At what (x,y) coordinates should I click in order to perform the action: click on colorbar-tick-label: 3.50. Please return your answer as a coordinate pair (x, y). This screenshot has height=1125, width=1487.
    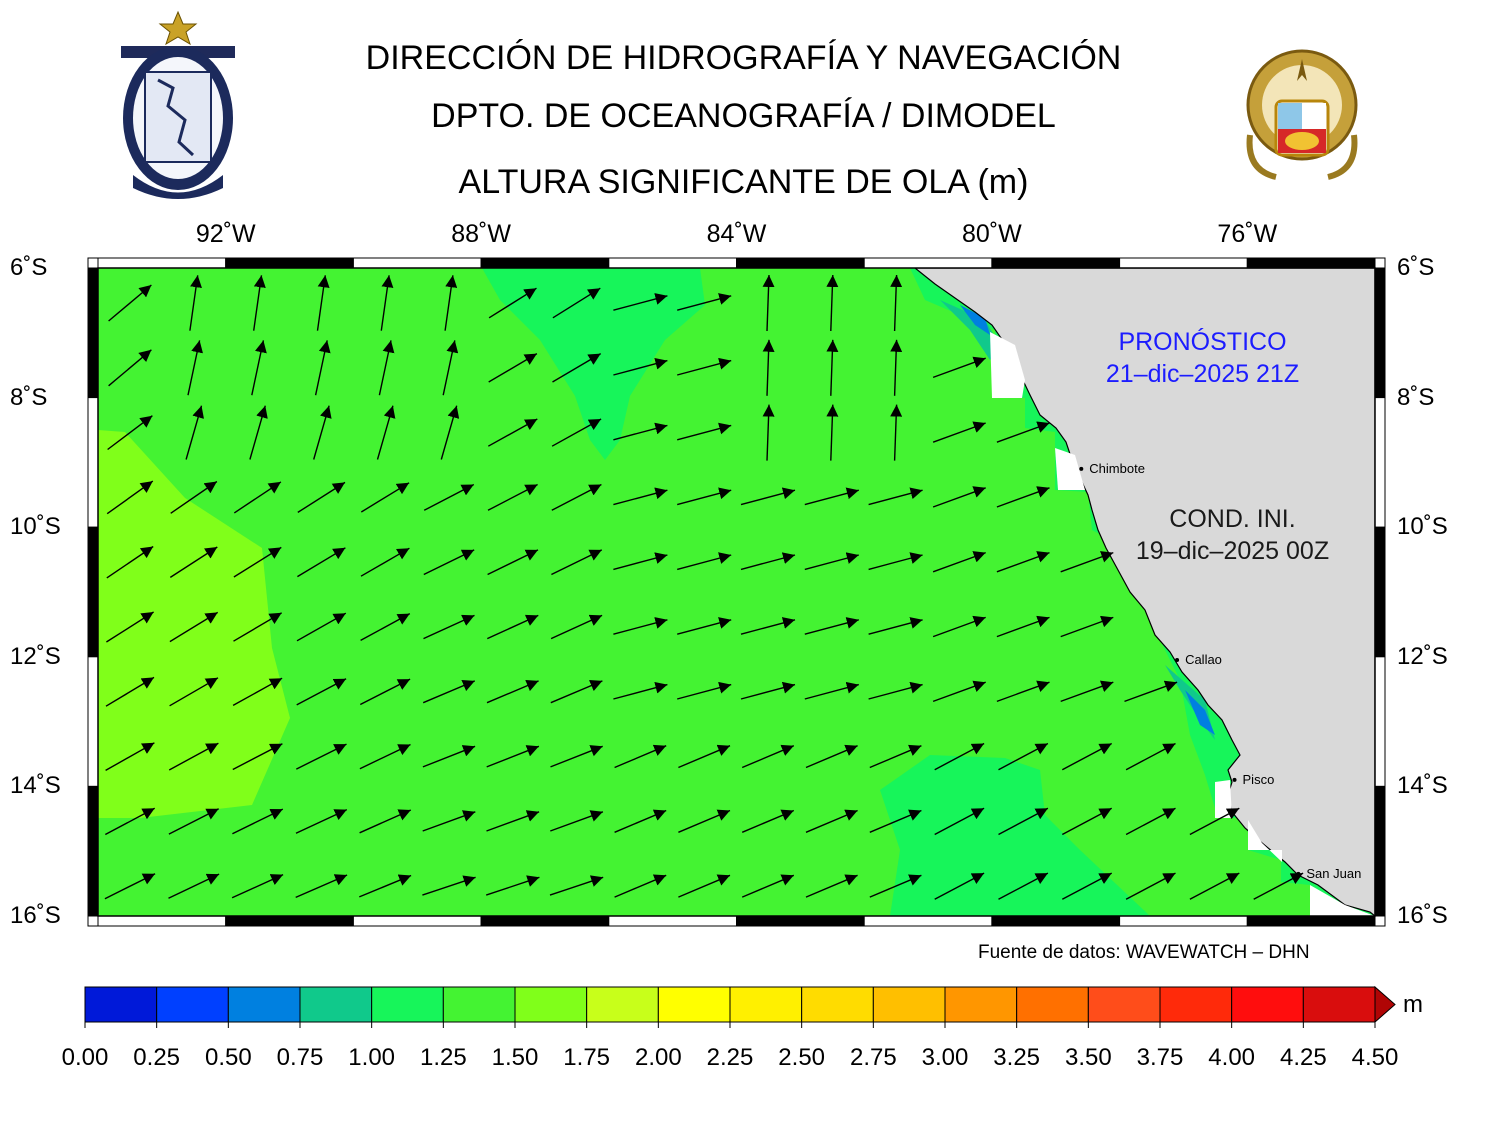
    Looking at the image, I should click on (1088, 1057).